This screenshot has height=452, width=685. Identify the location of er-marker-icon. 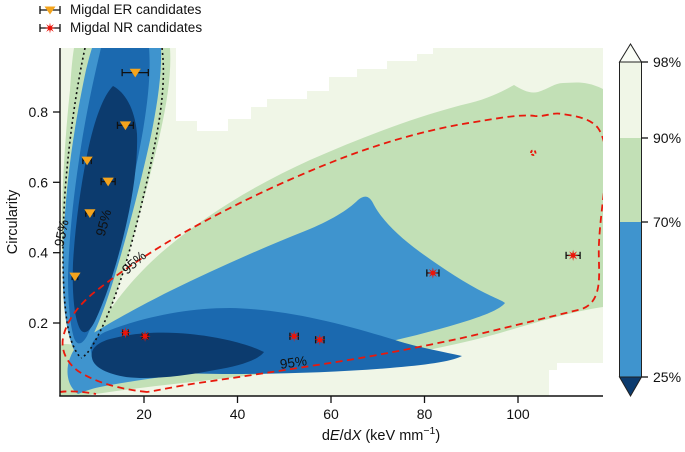
(50, 10).